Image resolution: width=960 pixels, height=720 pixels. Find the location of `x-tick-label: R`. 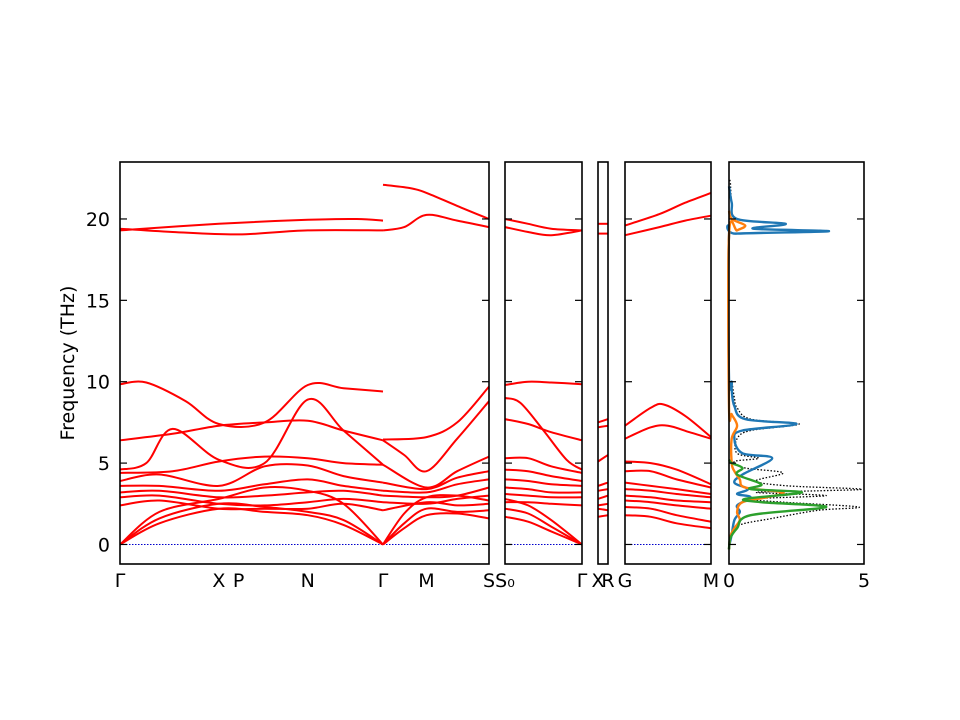

x-tick-label: R is located at coordinates (607, 581).